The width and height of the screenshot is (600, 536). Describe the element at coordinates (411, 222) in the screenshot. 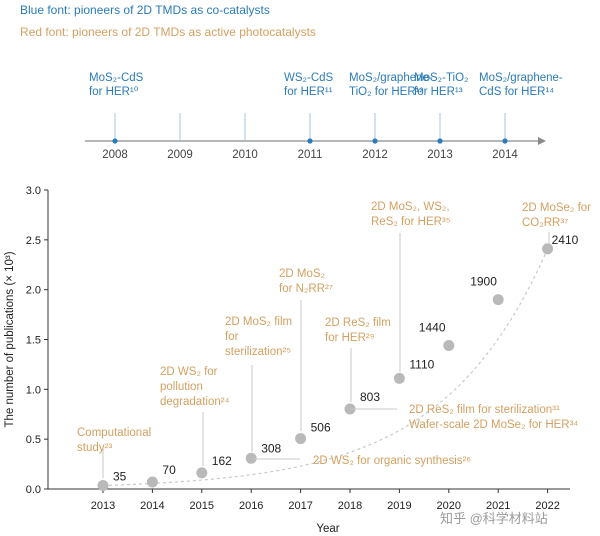

I see `annotation-text: ReS₂ for HER³⁵` at that location.